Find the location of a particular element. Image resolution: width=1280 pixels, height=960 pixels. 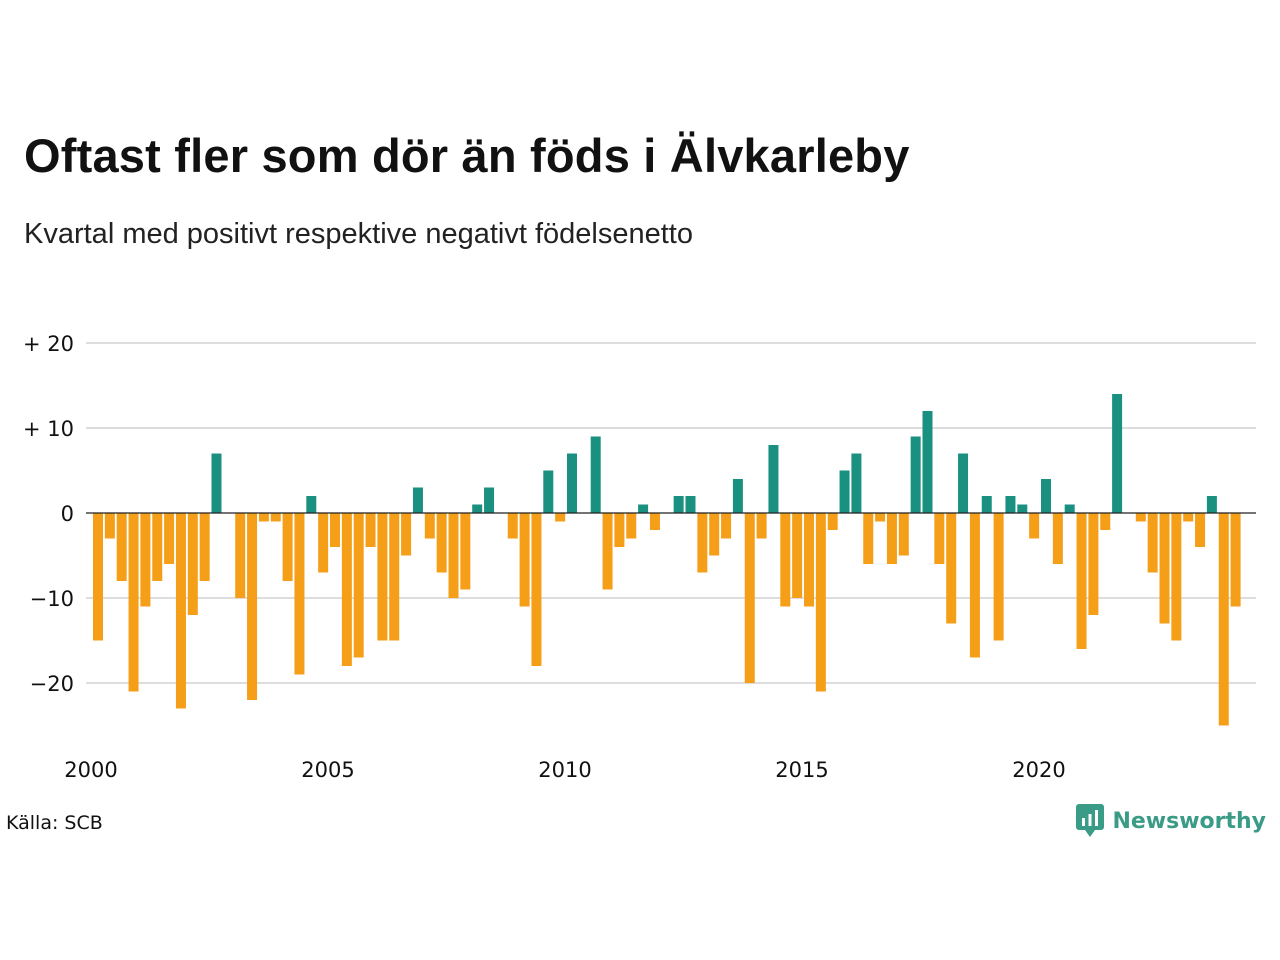

y-tick-label: −10 is located at coordinates (52, 599).